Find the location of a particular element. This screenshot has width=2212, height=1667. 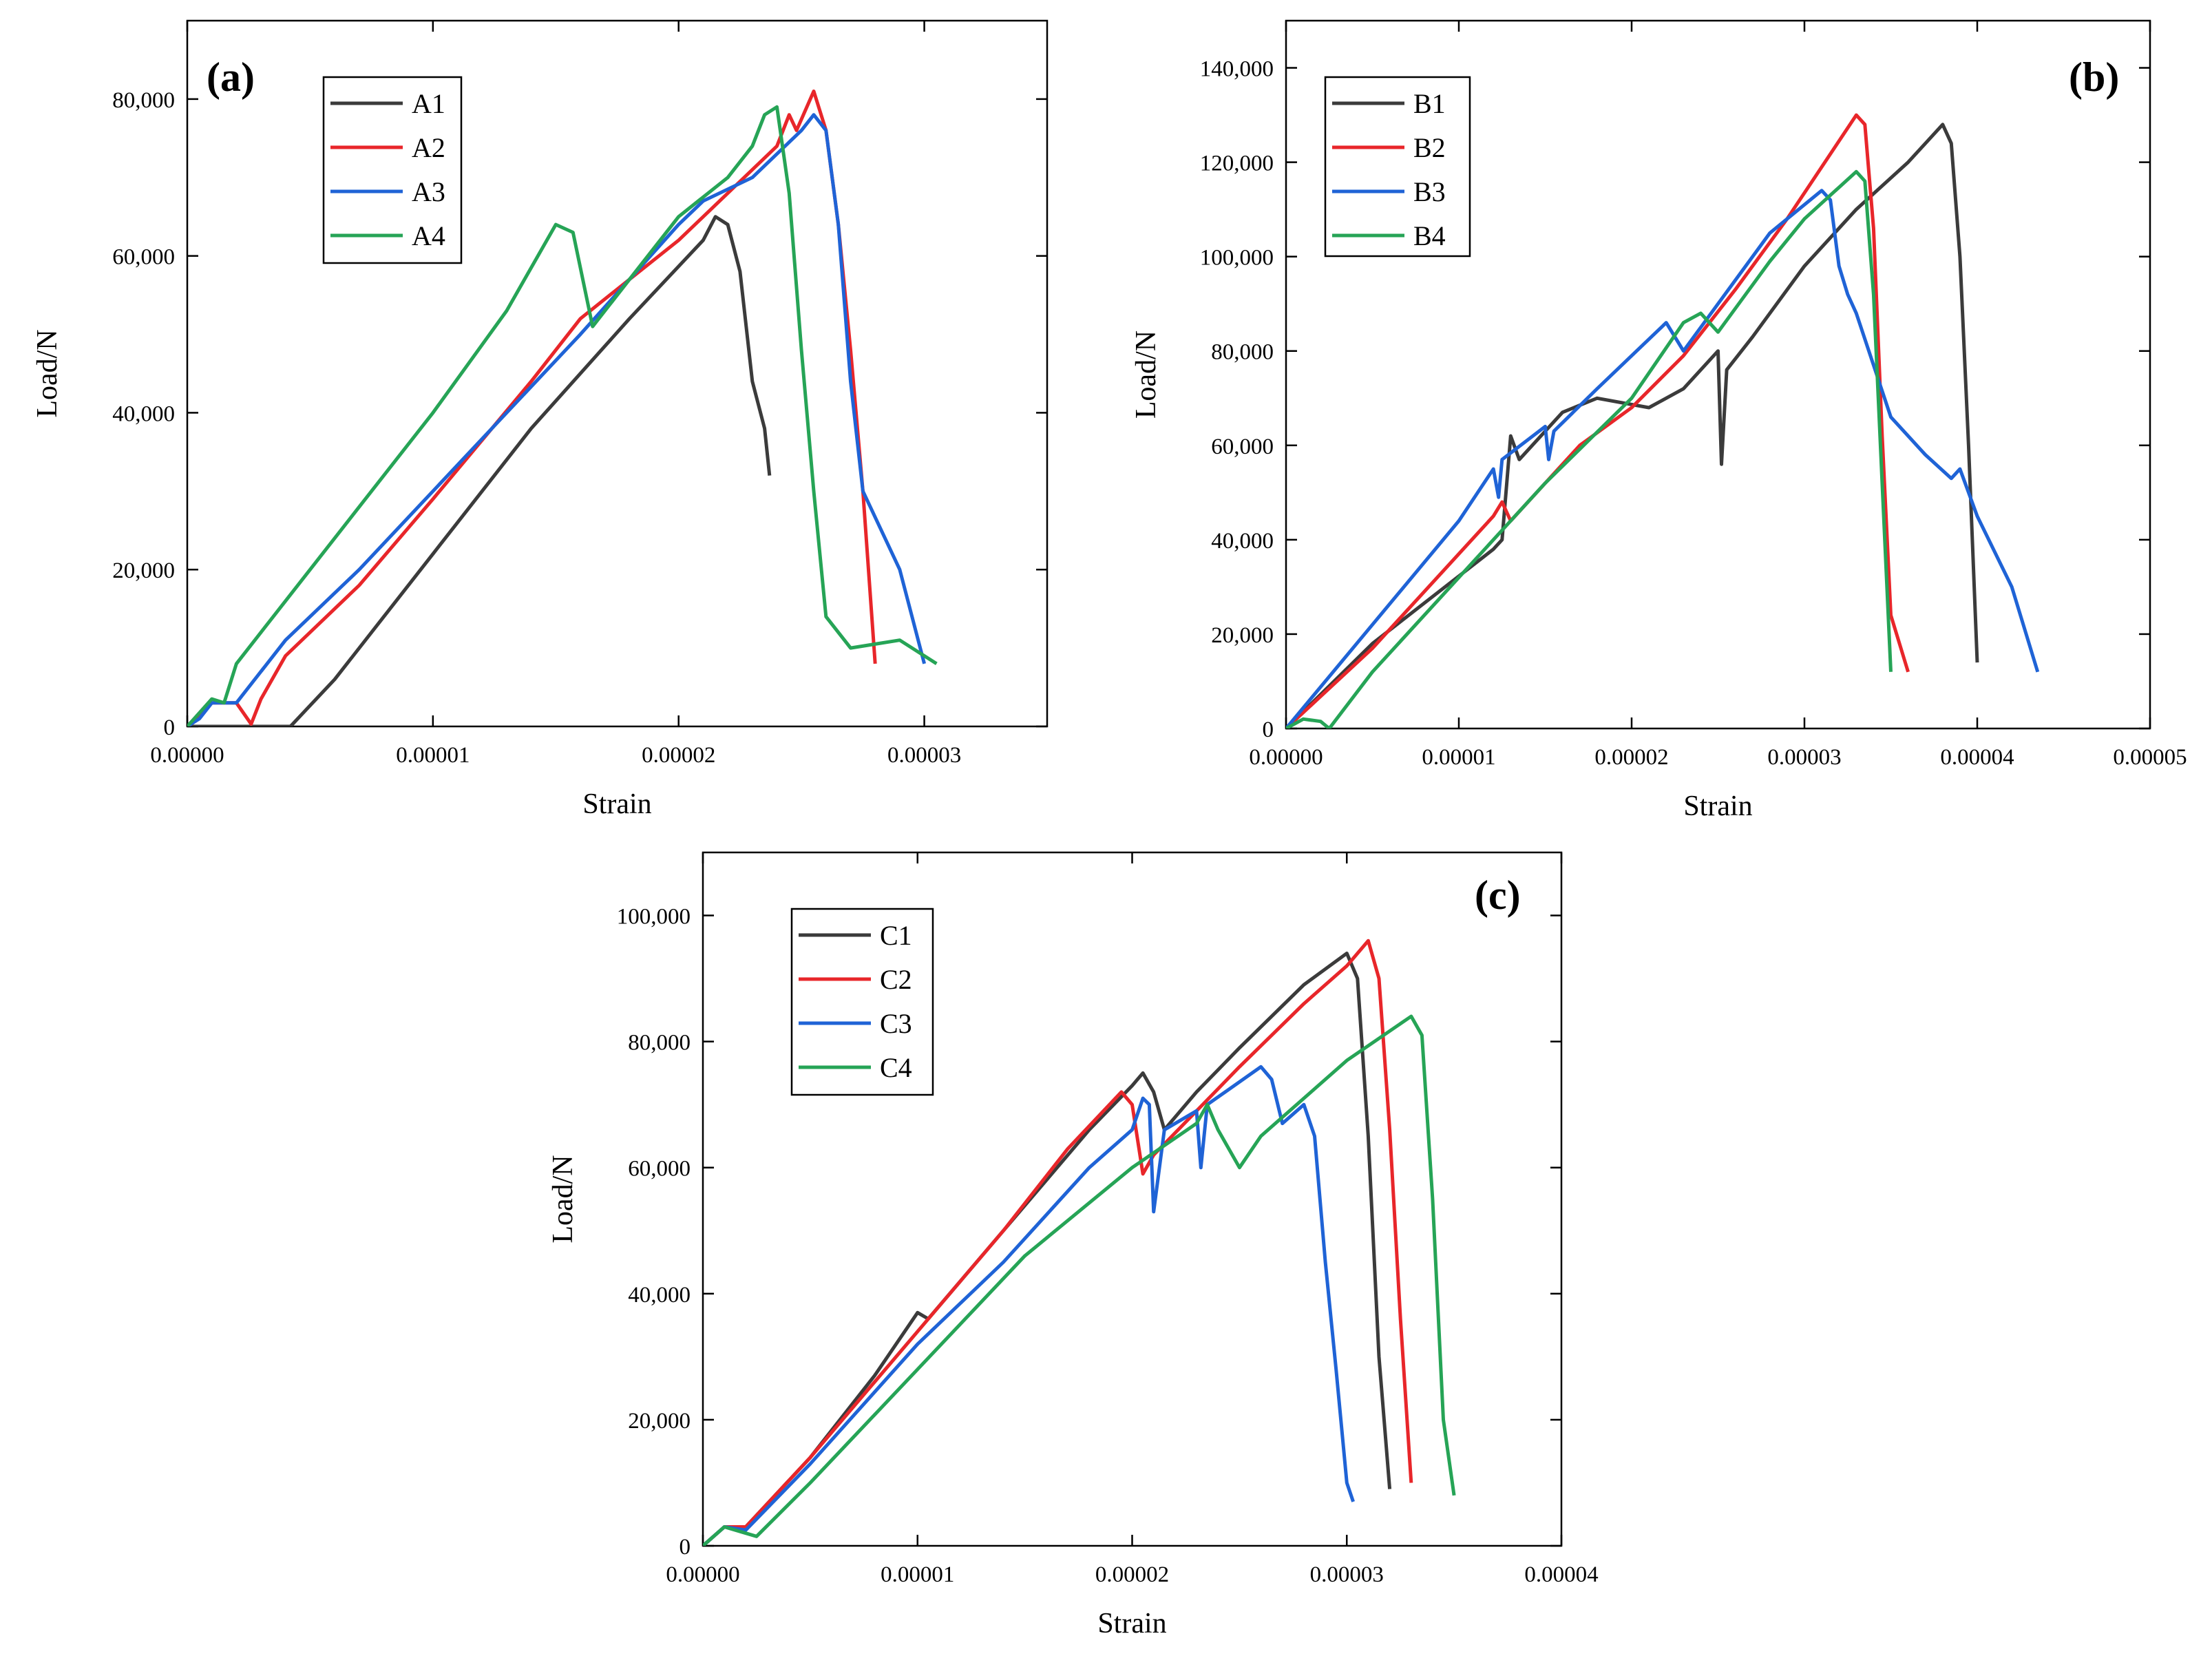

series-line-c2 is located at coordinates (1058, 1242).